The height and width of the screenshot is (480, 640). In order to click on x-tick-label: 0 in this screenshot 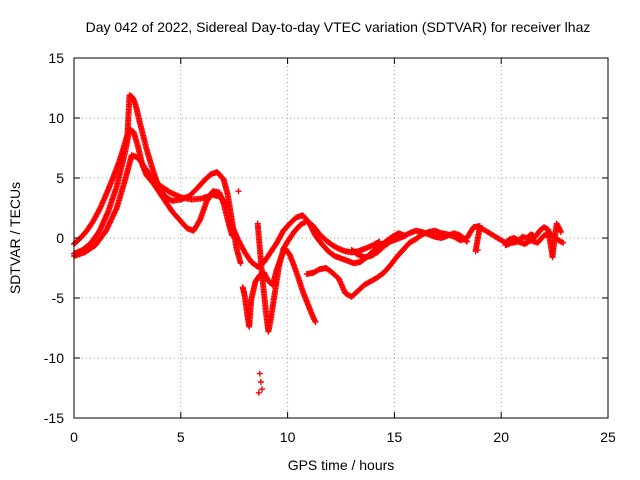, I will do `click(74, 437)`.